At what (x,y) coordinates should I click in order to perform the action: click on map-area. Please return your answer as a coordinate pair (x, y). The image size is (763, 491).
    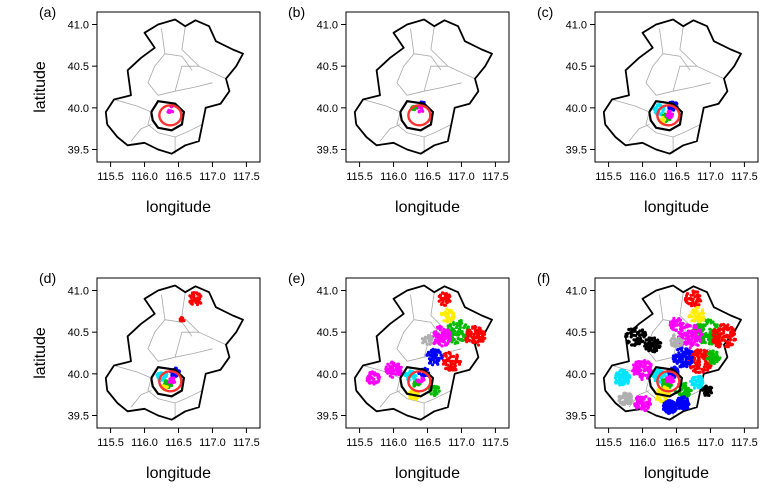
    Looking at the image, I should click on (174, 86).